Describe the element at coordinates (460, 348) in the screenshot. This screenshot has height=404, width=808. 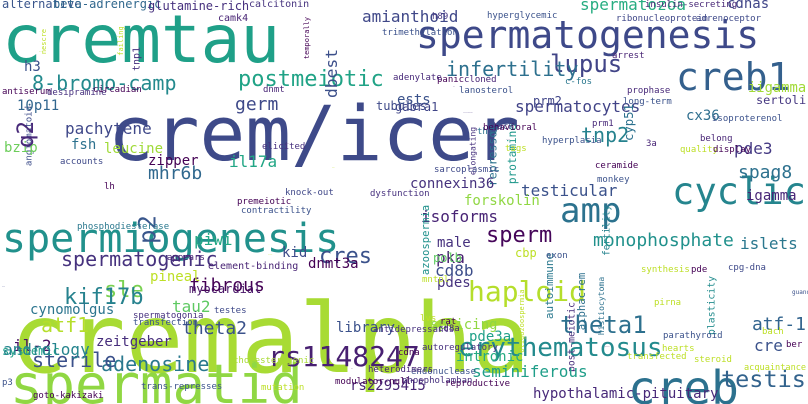
I see `cloud-word: autoregulatory` at that location.